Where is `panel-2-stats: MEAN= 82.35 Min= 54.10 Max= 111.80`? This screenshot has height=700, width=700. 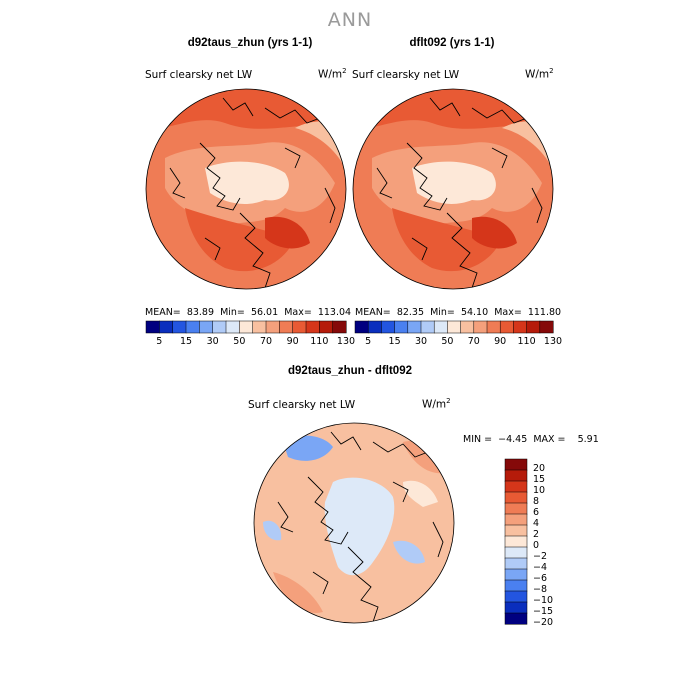 panel-2-stats: MEAN= 82.35 Min= 54.10 Max= 111.80 is located at coordinates (458, 312).